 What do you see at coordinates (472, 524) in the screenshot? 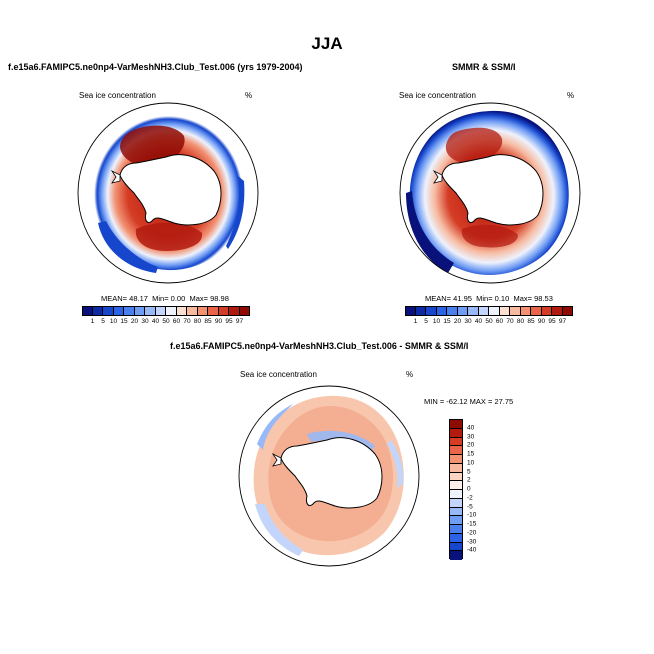
I see `colorbar-tick-label: -15` at bounding box center [472, 524].